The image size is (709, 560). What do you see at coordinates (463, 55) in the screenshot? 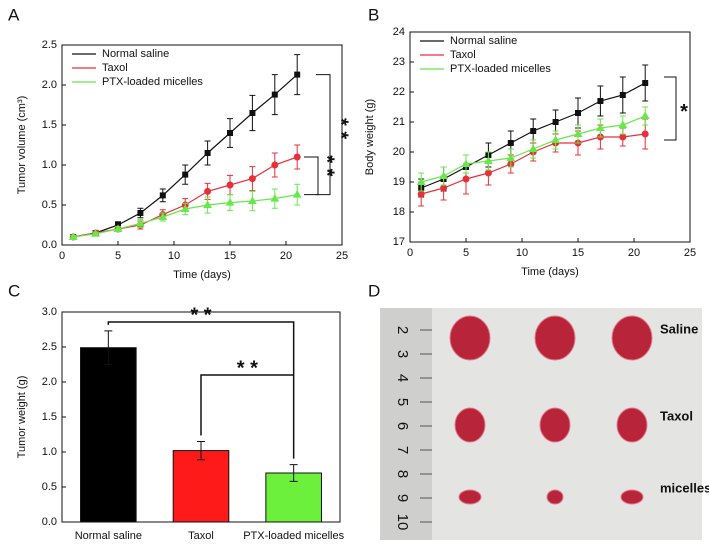
I see `legend-label: Taxol` at bounding box center [463, 55].